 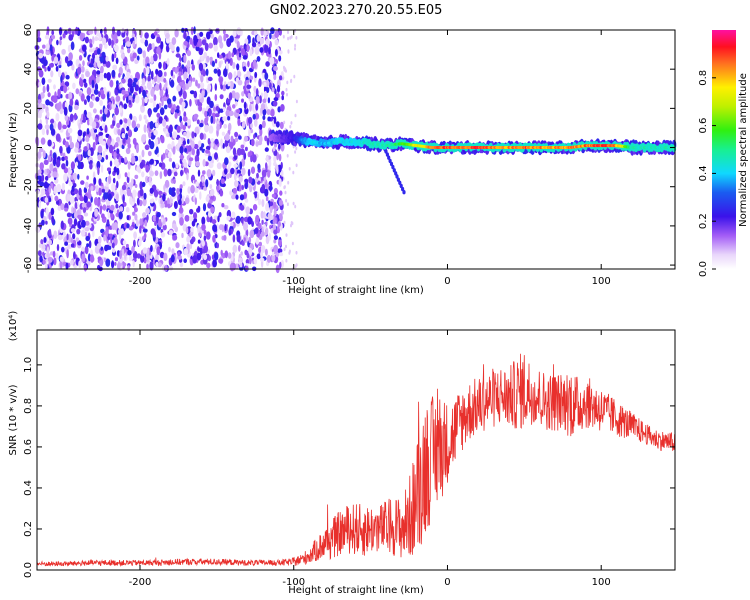 I want to click on spectrogram-noise, so click(x=166, y=150).